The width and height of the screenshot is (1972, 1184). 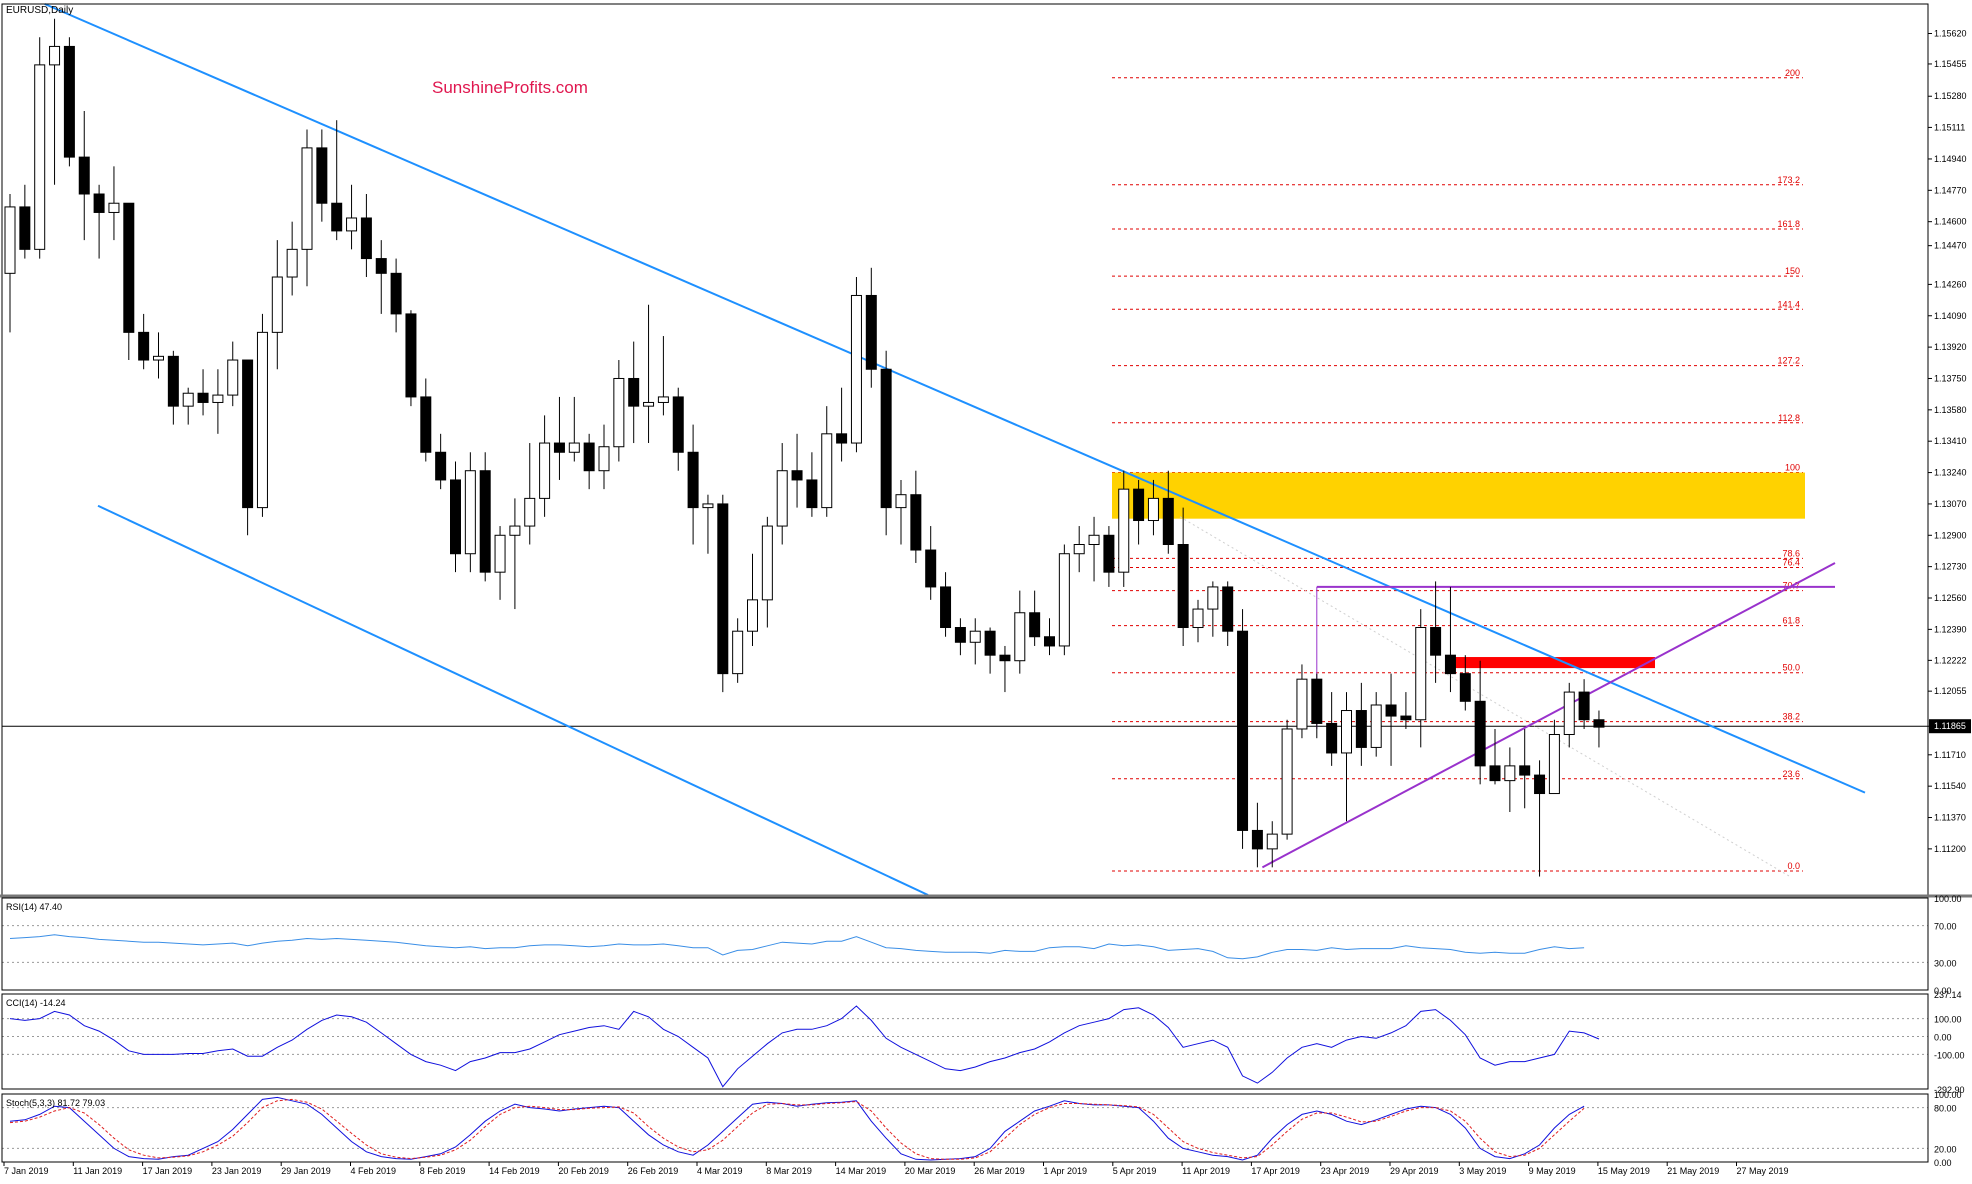 I want to click on date-axis-label: 15 May 2019, so click(x=1624, y=1171).